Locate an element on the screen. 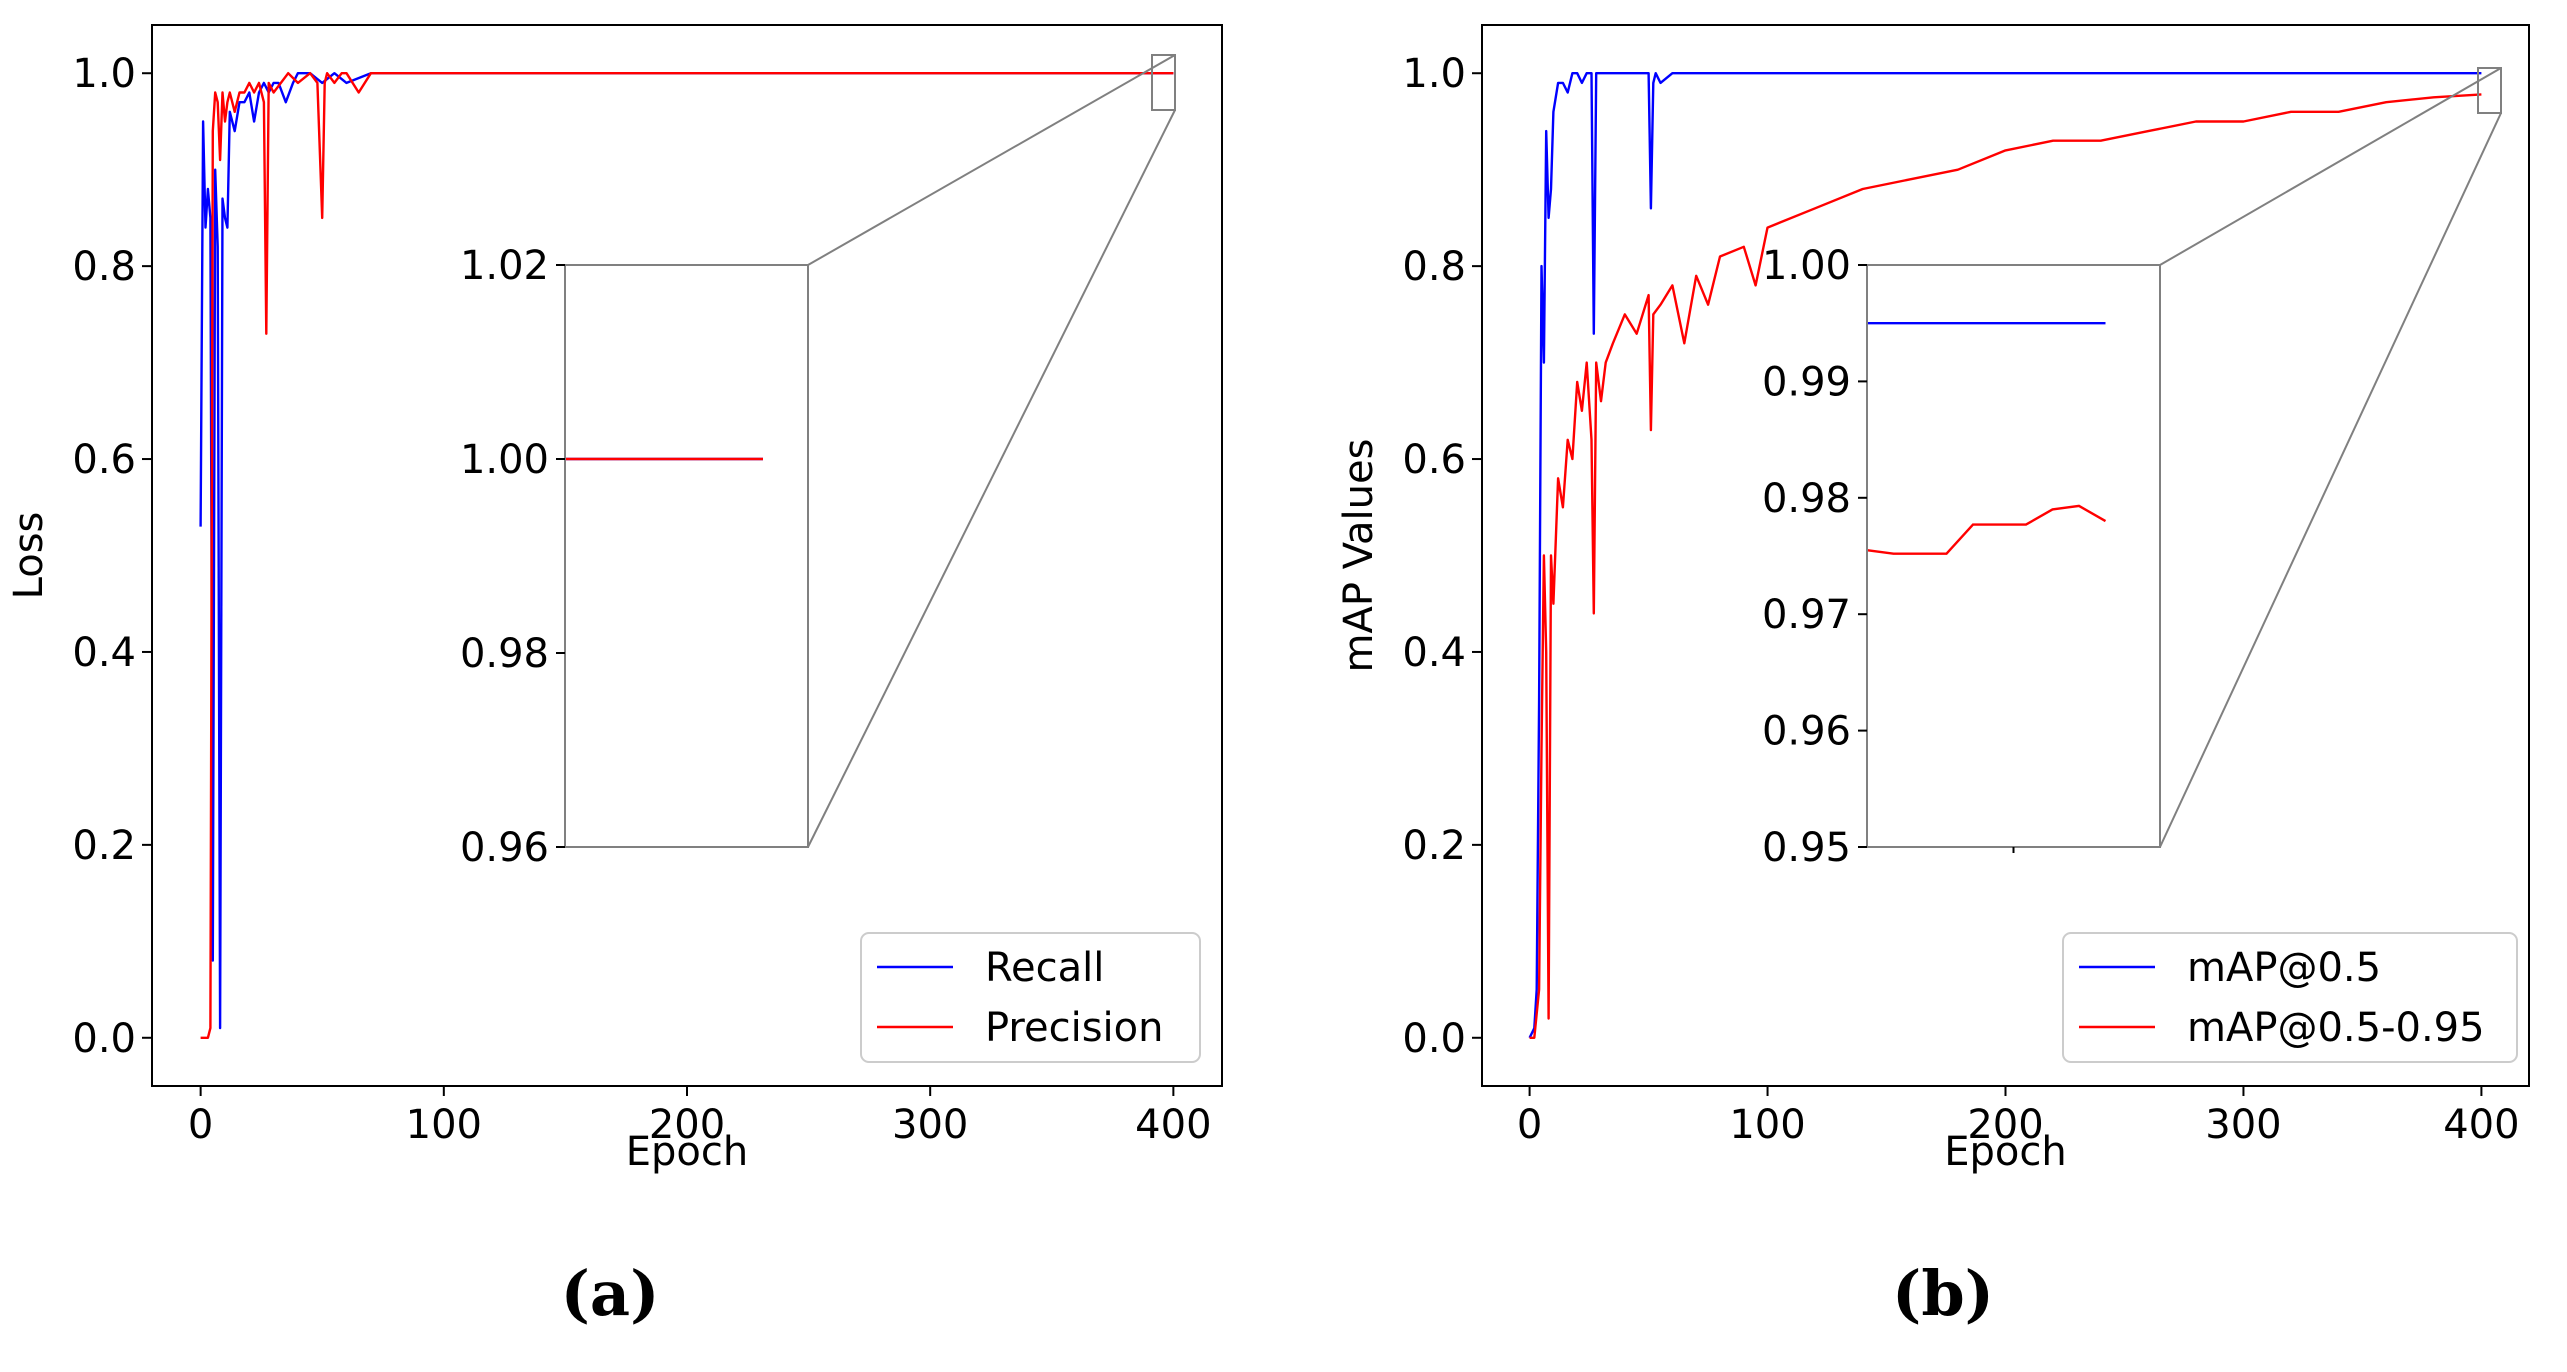 Image resolution: width=2567 pixels, height=1372 pixels. legend-label: Recall is located at coordinates (1044, 968).